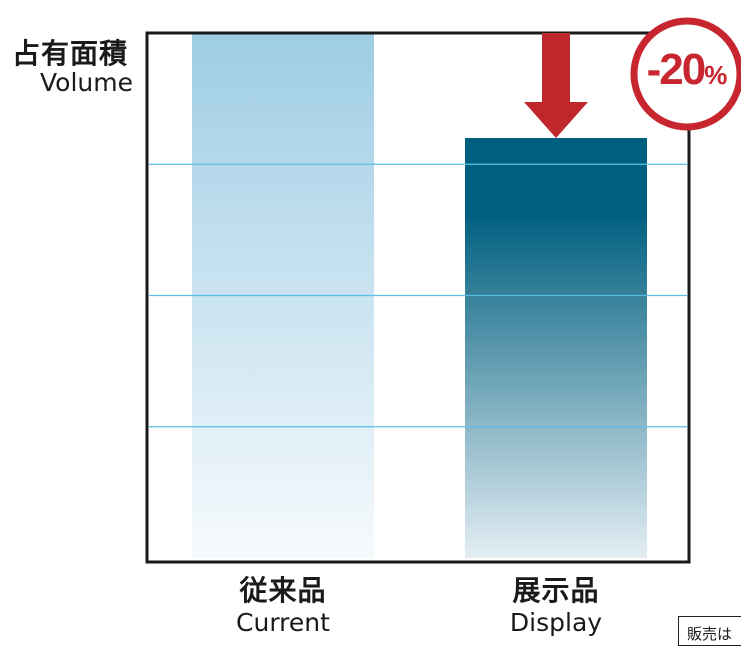 The height and width of the screenshot is (646, 741). I want to click on y-axis-label-jp: 占有面積, so click(70, 53).